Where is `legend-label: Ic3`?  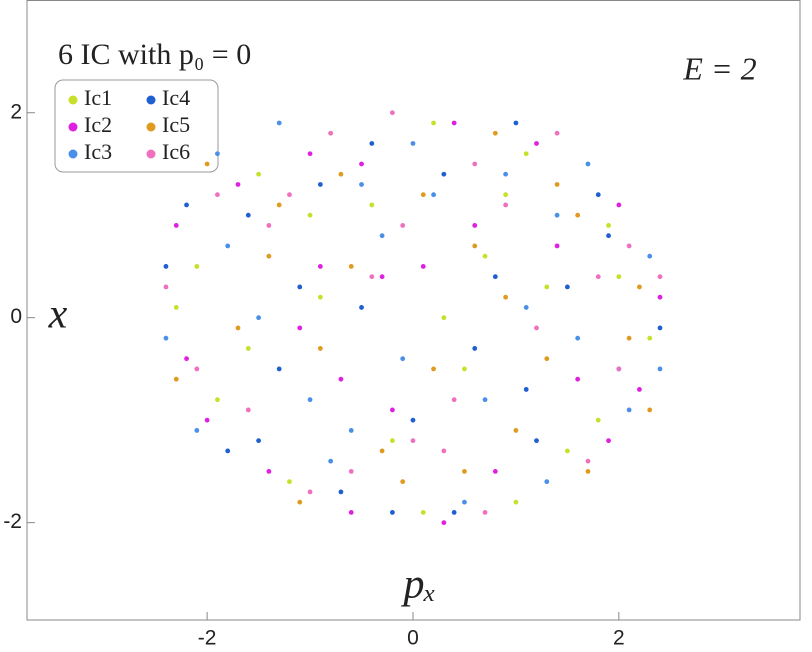
legend-label: Ic3 is located at coordinates (98, 151).